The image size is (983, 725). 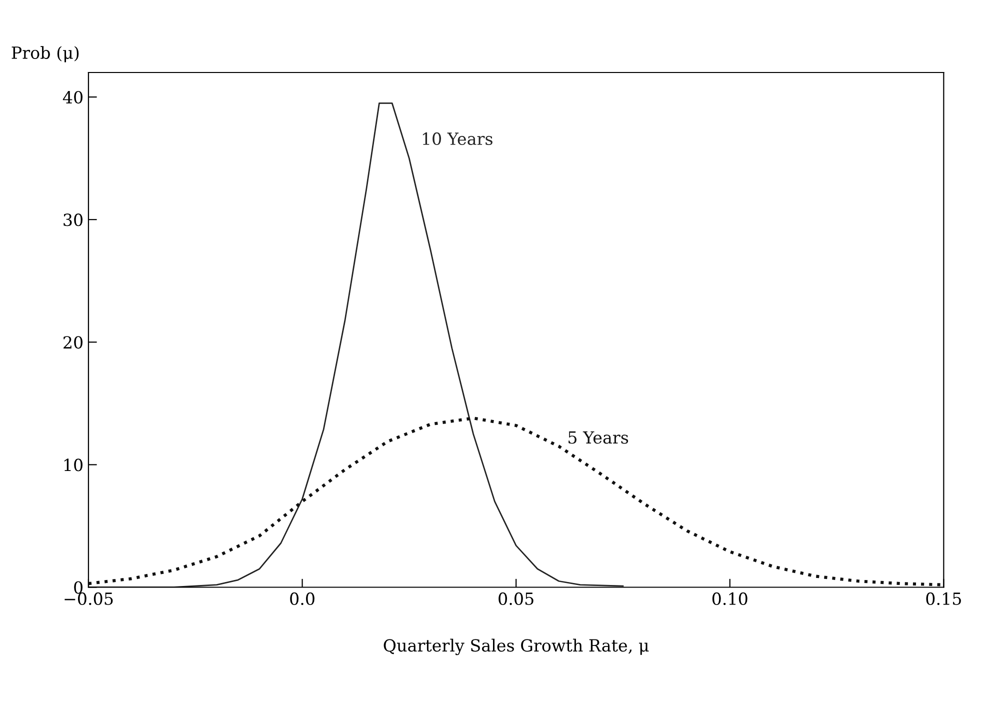 I want to click on y-tick-label: 20, so click(x=73, y=342).